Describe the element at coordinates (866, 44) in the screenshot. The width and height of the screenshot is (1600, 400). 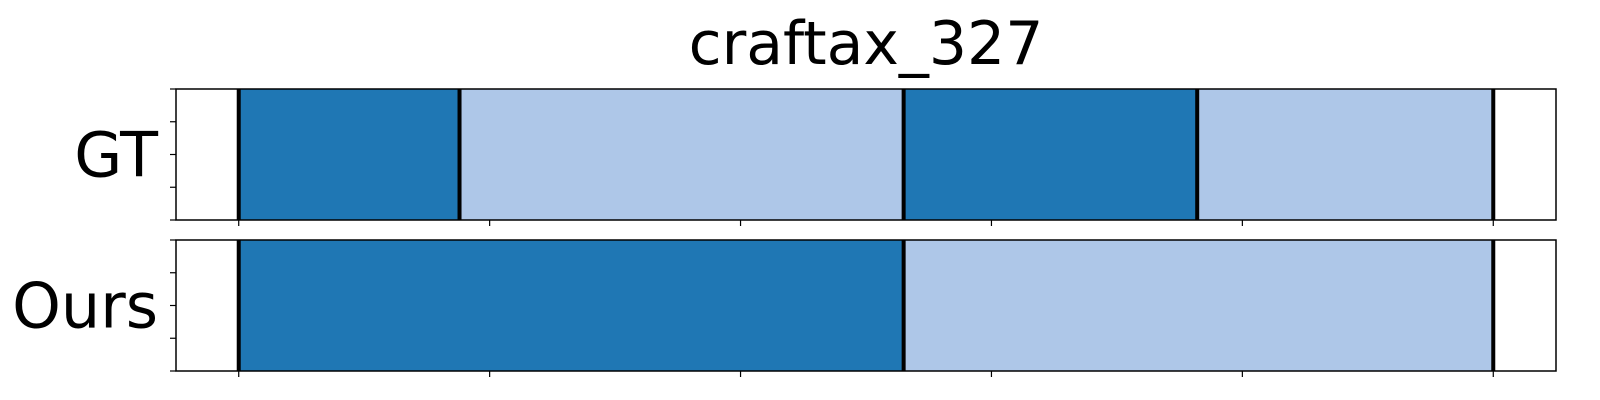
I see `chart-title: craftax_327` at that location.